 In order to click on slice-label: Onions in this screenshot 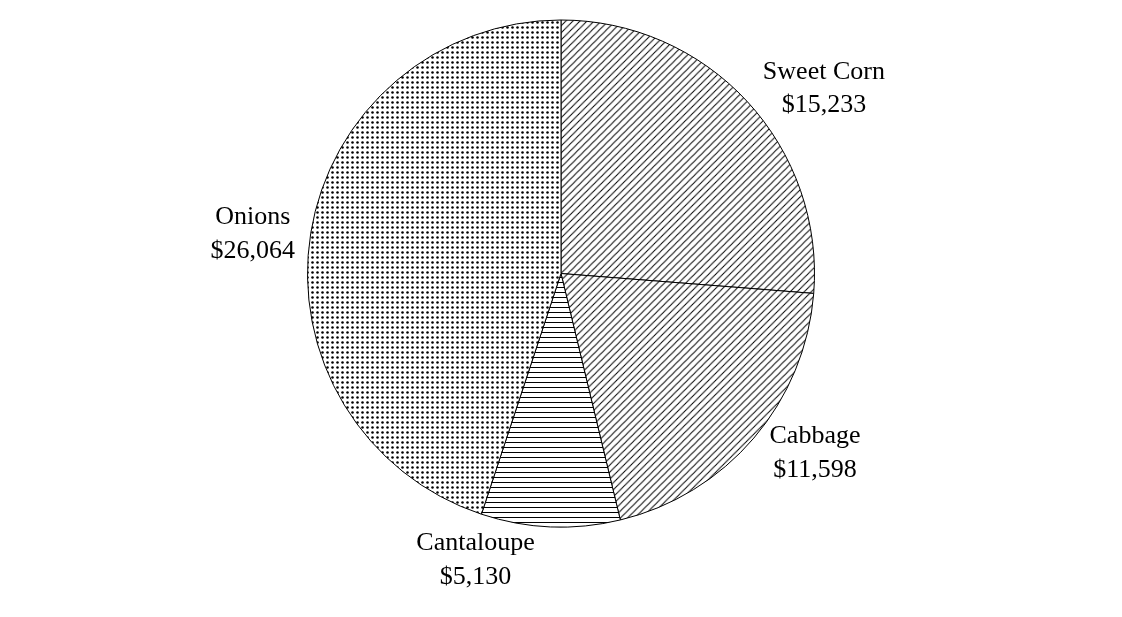, I will do `click(253, 216)`.